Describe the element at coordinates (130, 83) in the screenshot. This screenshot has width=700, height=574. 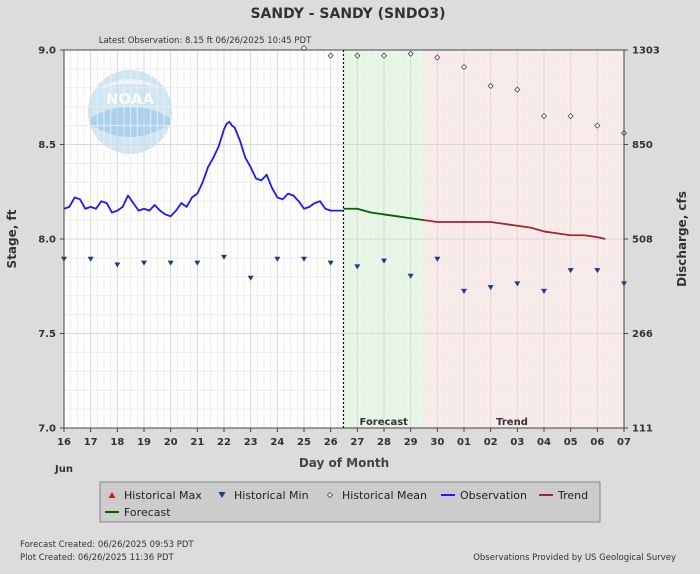
I see `noaa-logo-gull` at that location.